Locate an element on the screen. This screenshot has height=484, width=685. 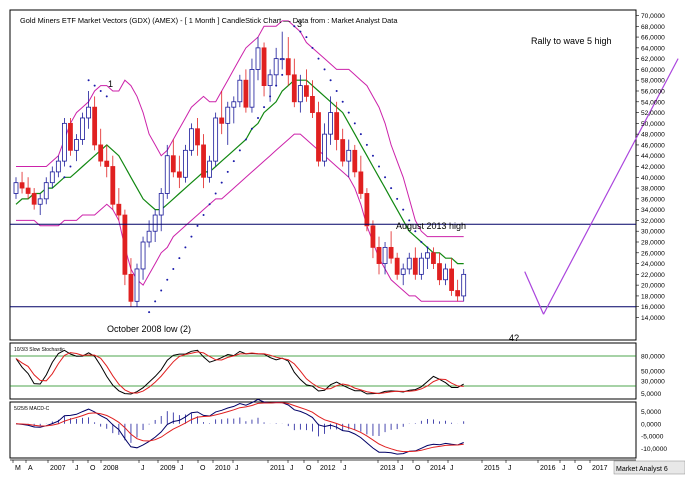
macd-tick-label: -10,0000 is located at coordinates (654, 449).